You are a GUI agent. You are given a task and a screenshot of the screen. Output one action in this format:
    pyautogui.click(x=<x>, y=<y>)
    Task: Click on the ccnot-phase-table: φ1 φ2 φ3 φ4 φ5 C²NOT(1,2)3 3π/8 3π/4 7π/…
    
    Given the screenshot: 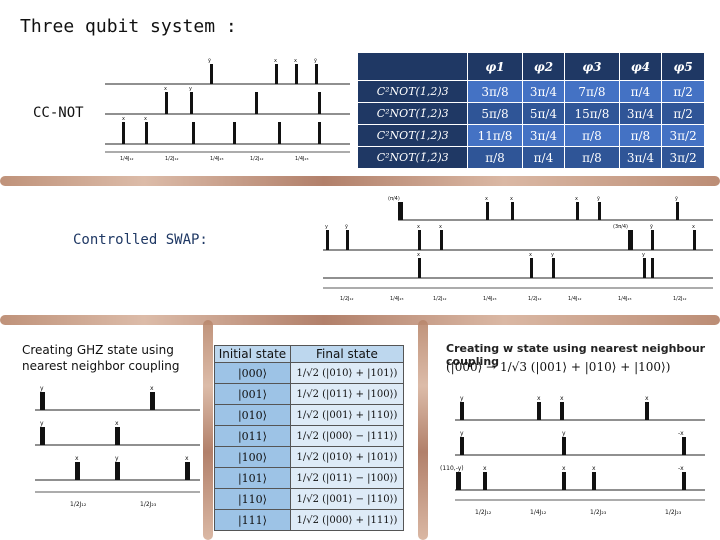 What is the action you would take?
    pyautogui.click(x=530, y=110)
    